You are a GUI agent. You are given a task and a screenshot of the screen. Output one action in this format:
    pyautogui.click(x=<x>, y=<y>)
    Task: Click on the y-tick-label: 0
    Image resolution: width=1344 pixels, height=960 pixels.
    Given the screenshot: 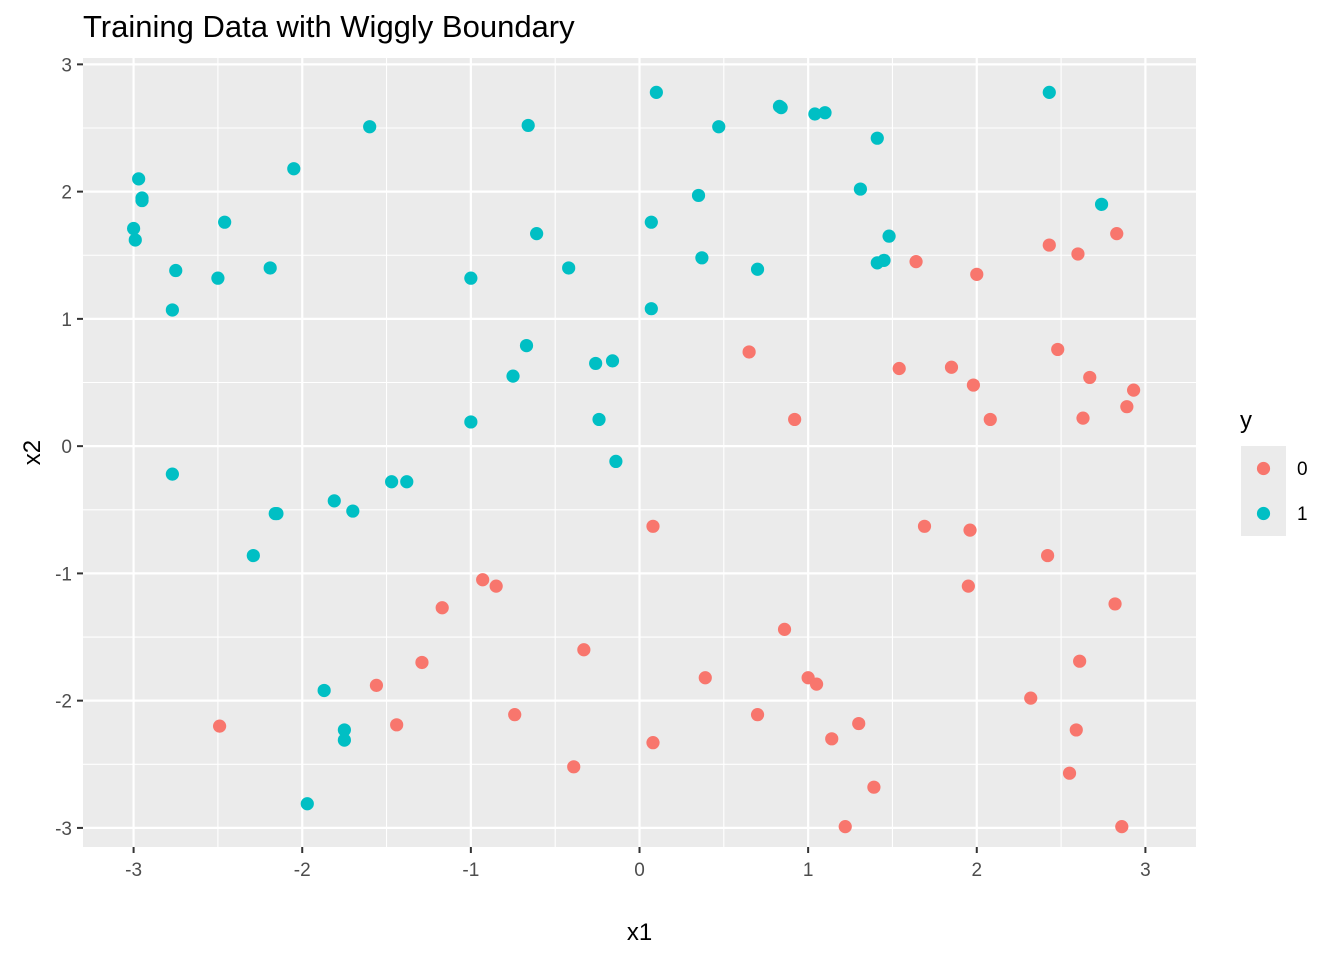 What is the action you would take?
    pyautogui.click(x=66, y=447)
    